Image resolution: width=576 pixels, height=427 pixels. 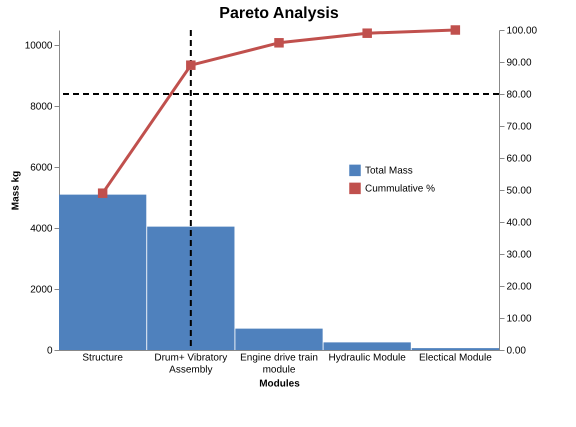 I want to click on y2-tick-label: 80.00, so click(x=519, y=95).